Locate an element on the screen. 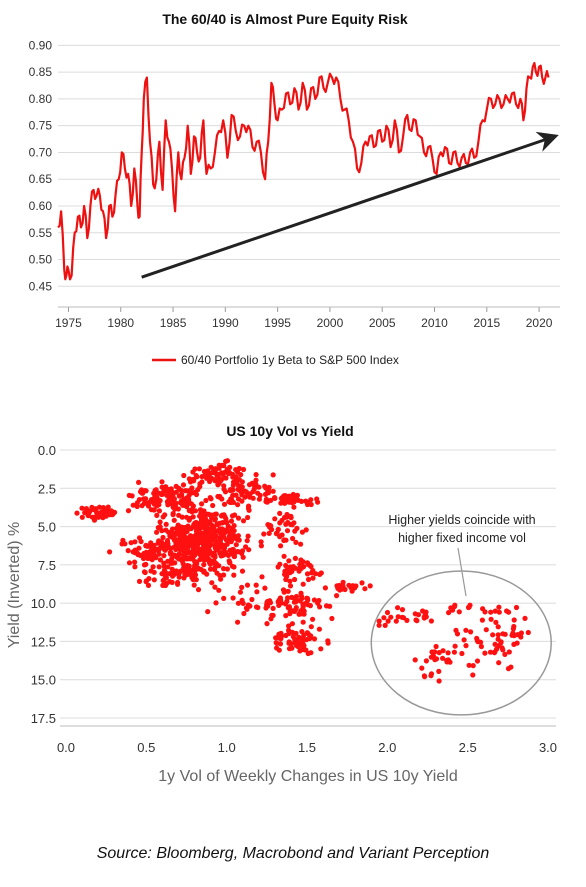 This screenshot has height=887, width=586. x-tick-label: 2000 is located at coordinates (330, 323).